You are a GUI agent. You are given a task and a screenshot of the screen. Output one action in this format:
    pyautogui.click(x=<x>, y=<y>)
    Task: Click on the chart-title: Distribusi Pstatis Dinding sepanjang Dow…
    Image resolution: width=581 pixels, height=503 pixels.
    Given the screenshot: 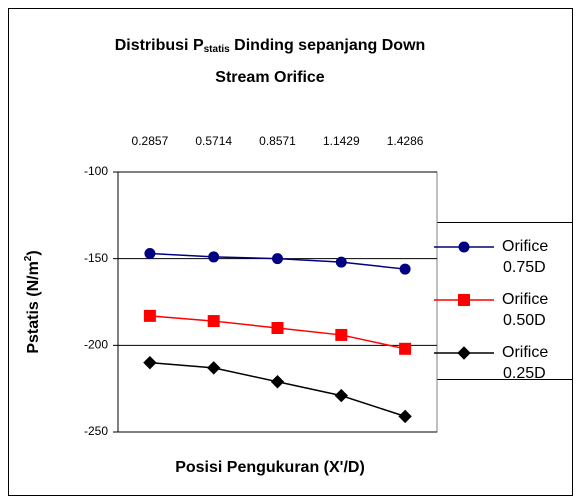 What is the action you would take?
    pyautogui.click(x=270, y=45)
    